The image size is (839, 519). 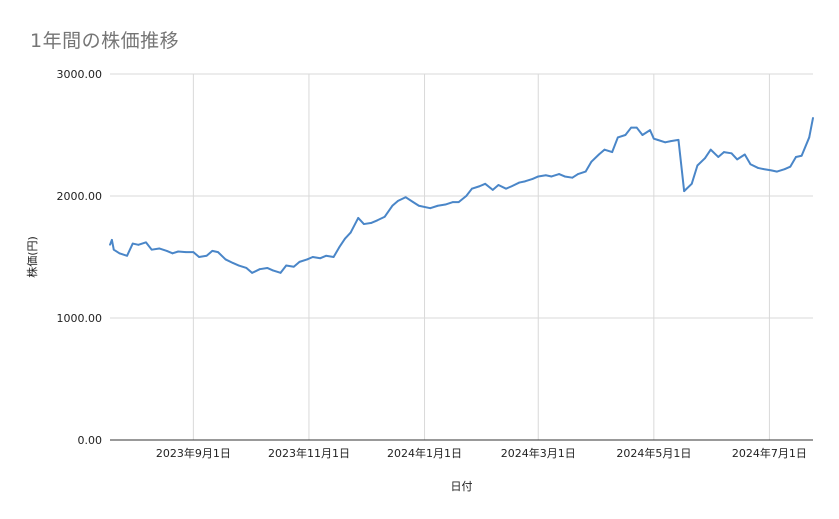 What do you see at coordinates (105, 41) in the screenshot?
I see `chart-title: 1年間の株価推移` at bounding box center [105, 41].